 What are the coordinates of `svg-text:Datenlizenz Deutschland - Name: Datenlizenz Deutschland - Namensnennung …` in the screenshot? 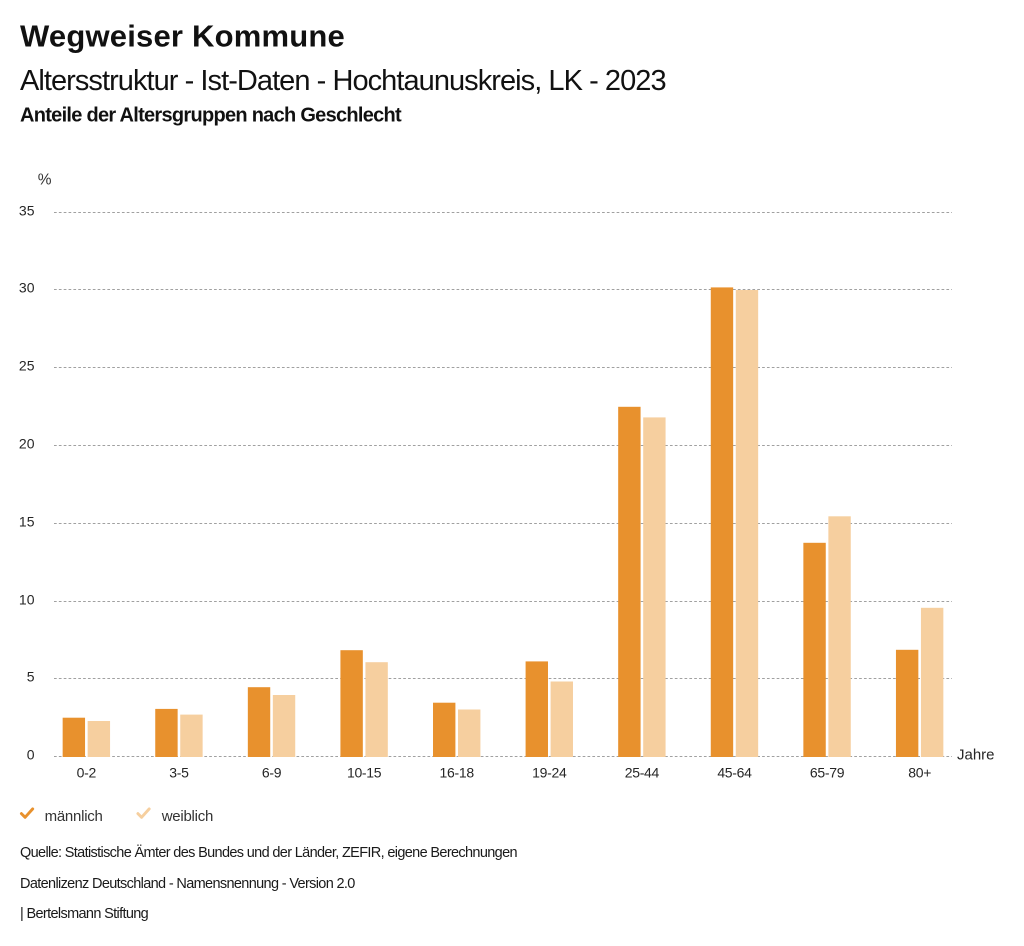 It's located at (187, 884).